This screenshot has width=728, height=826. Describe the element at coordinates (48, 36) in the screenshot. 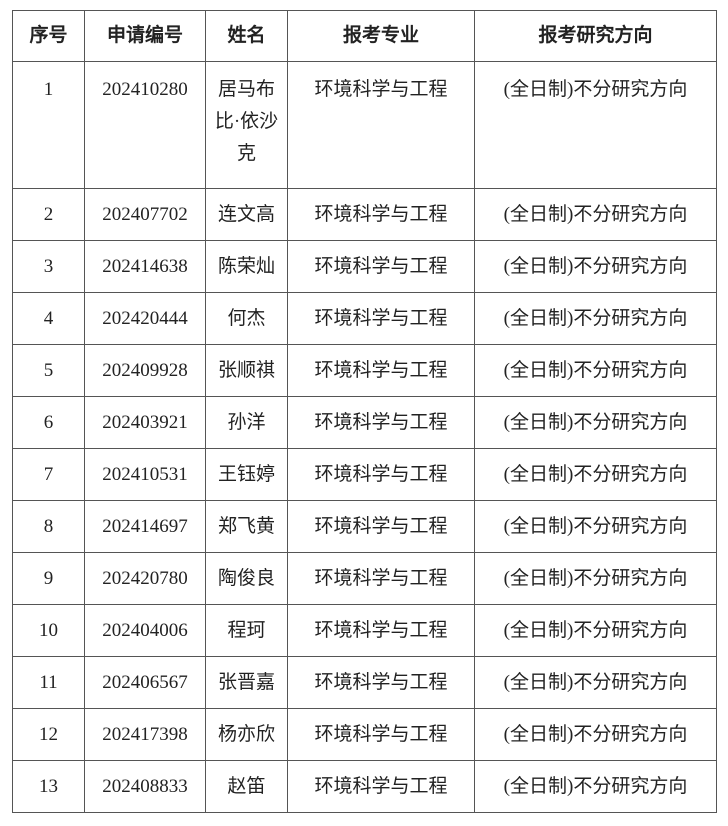

I see `header-no: 序号` at that location.